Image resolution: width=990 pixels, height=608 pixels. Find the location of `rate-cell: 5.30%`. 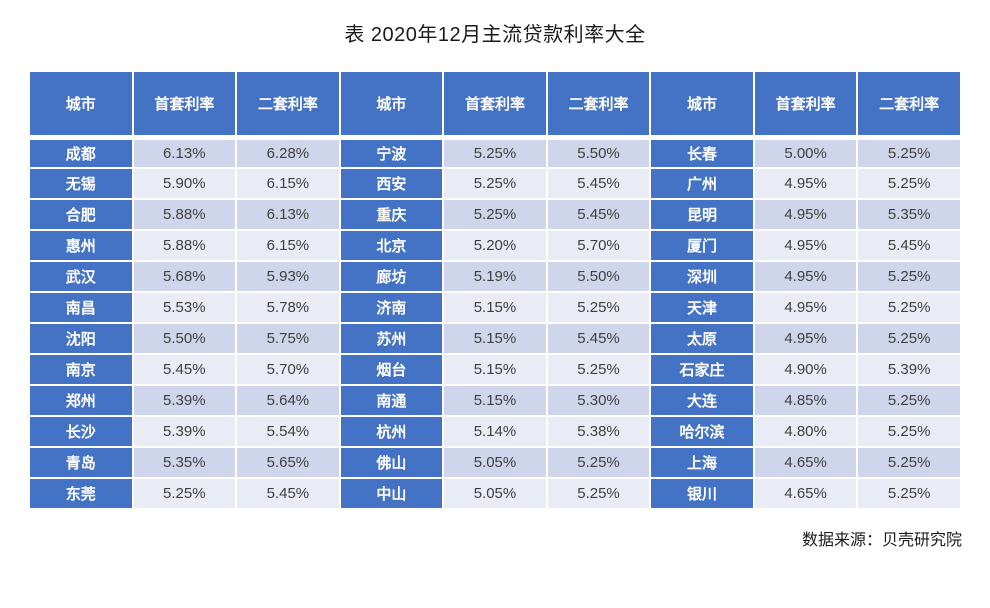

rate-cell: 5.30% is located at coordinates (598, 400).